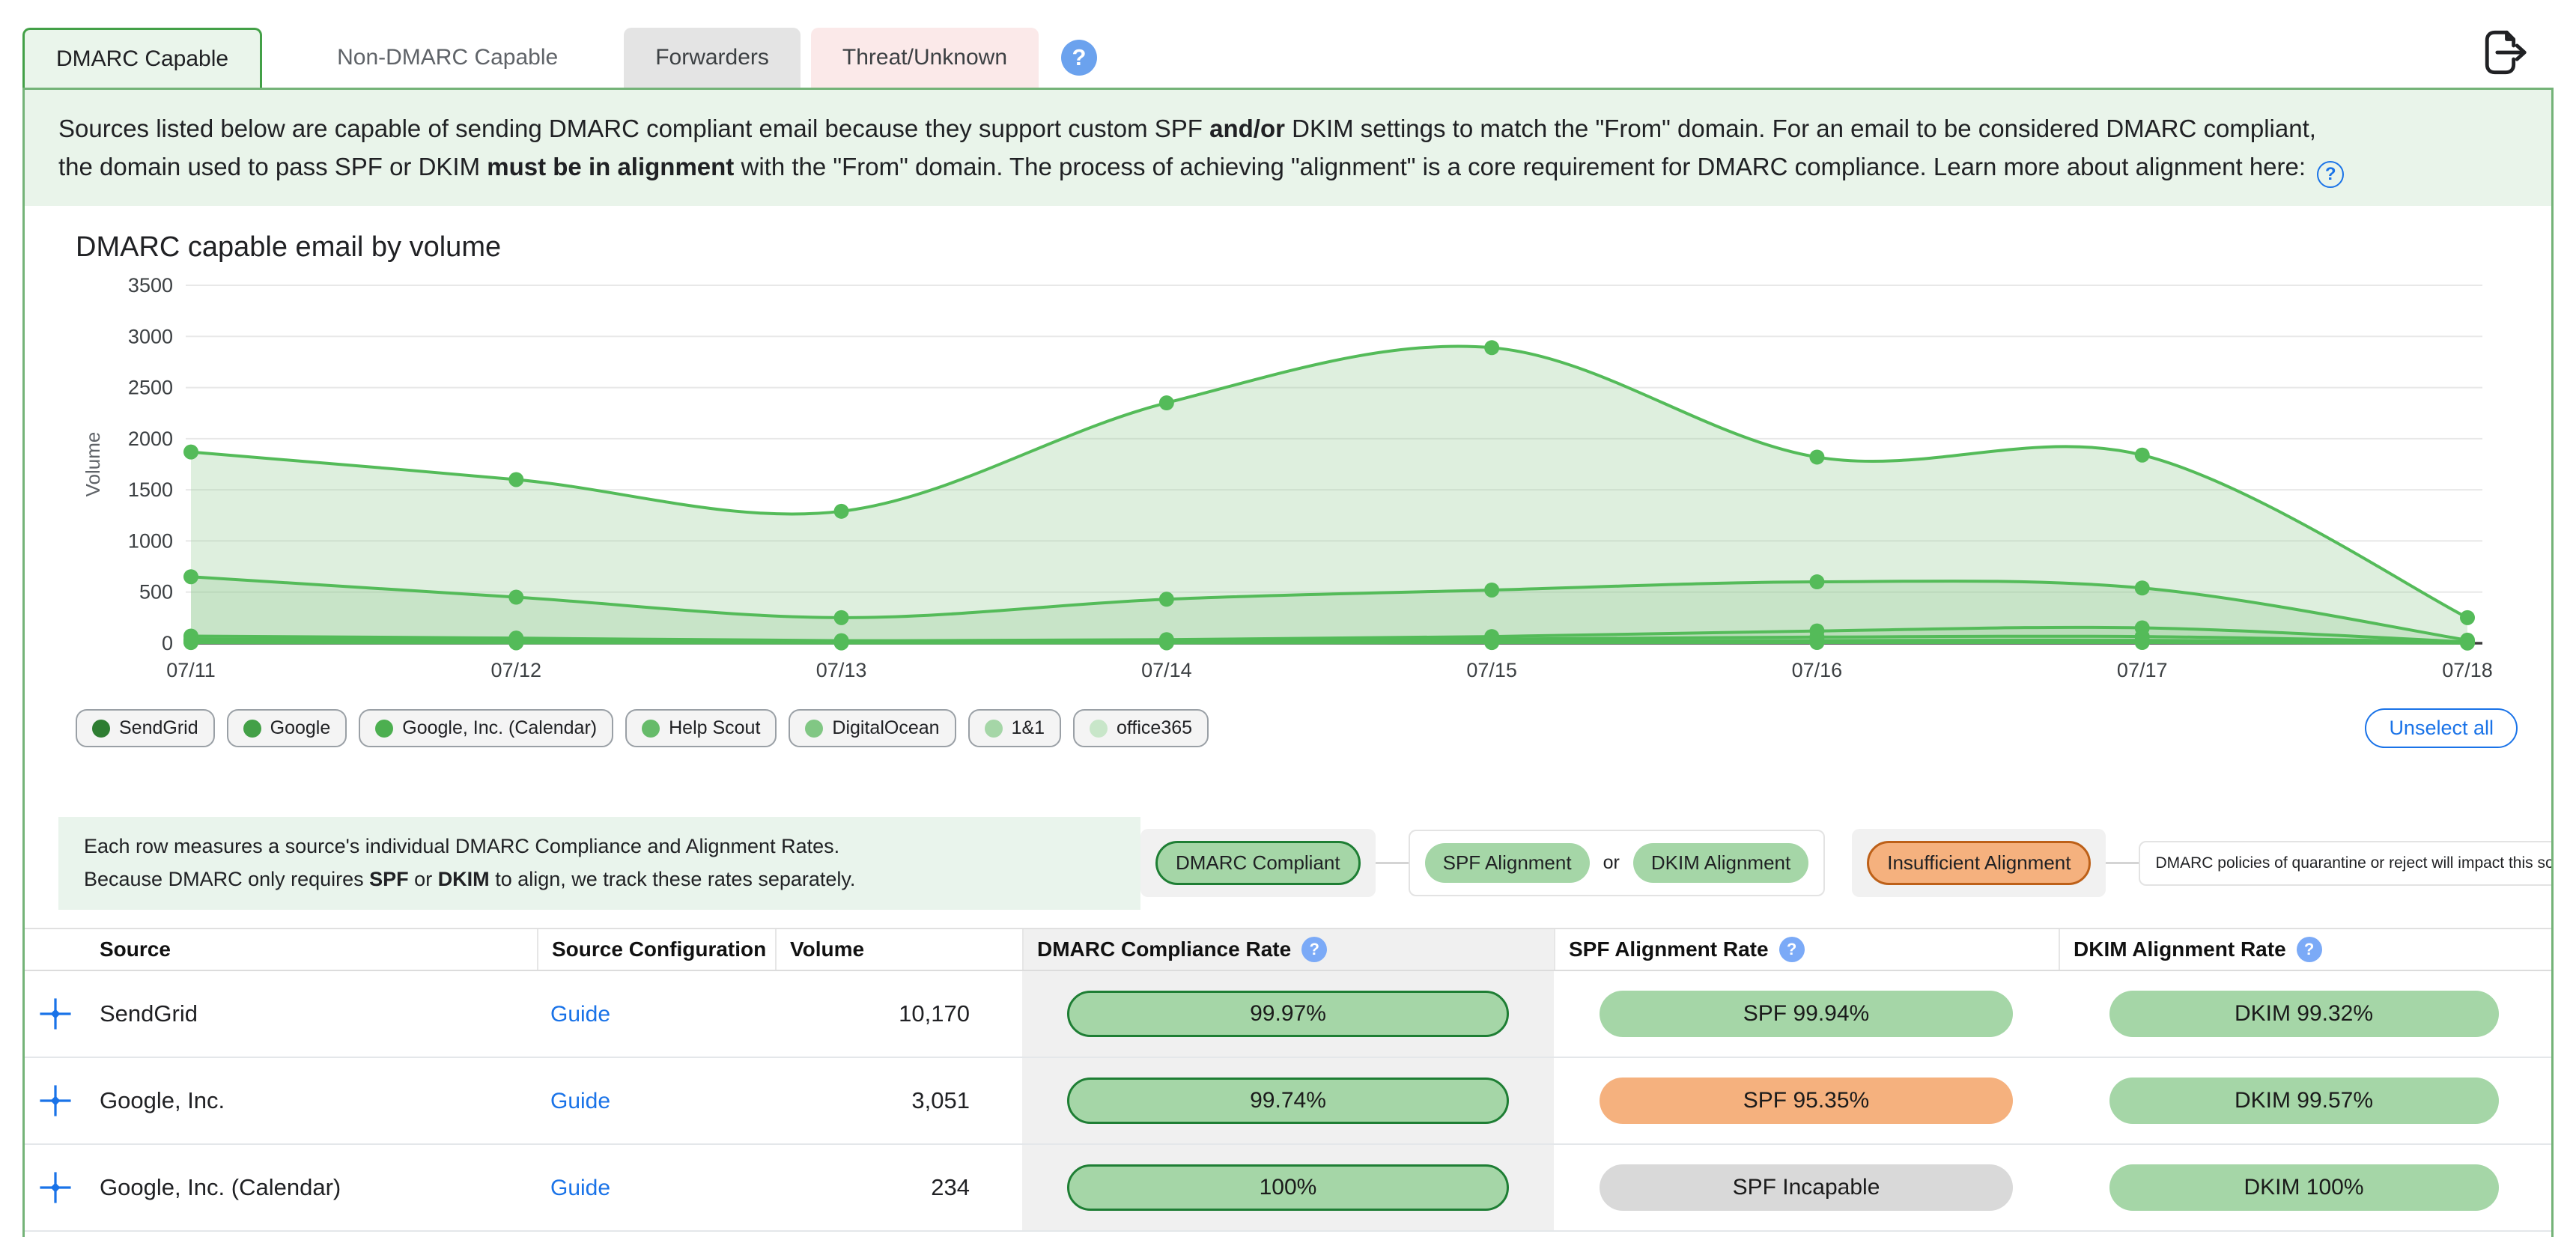 Image resolution: width=2576 pixels, height=1237 pixels. I want to click on x-tick-label: 07/17, so click(2142, 670).